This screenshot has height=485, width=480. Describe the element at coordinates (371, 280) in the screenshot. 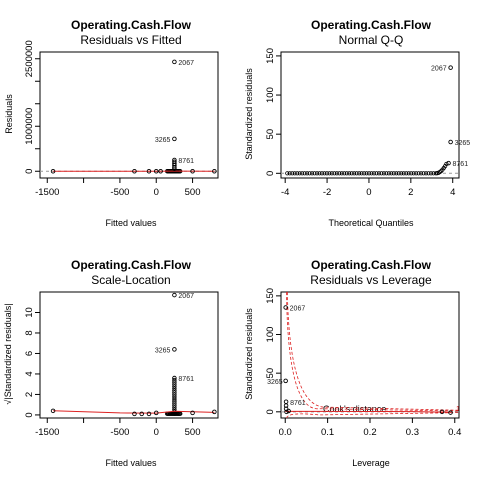

I see `panel-subtitle: Residuals vs Leverage` at that location.